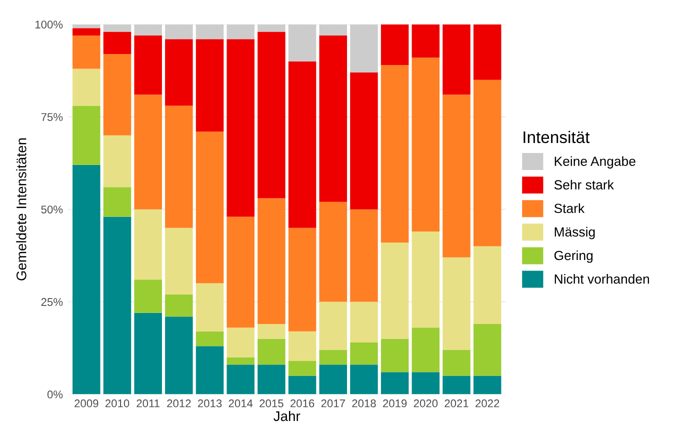 The width and height of the screenshot is (679, 443). I want to click on y-tick-label: 50%, so click(52, 210).